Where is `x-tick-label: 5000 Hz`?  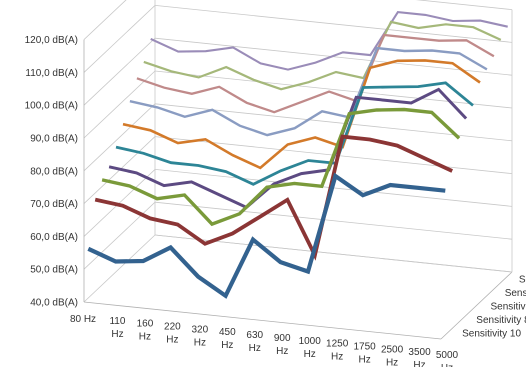 x-tick-label: 5000 Hz is located at coordinates (447, 358).